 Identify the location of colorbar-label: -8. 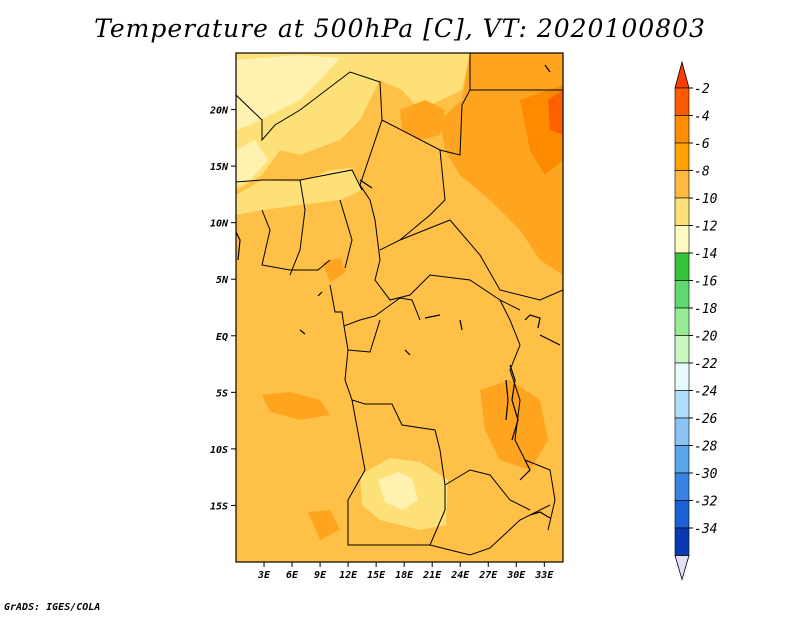
(702, 172).